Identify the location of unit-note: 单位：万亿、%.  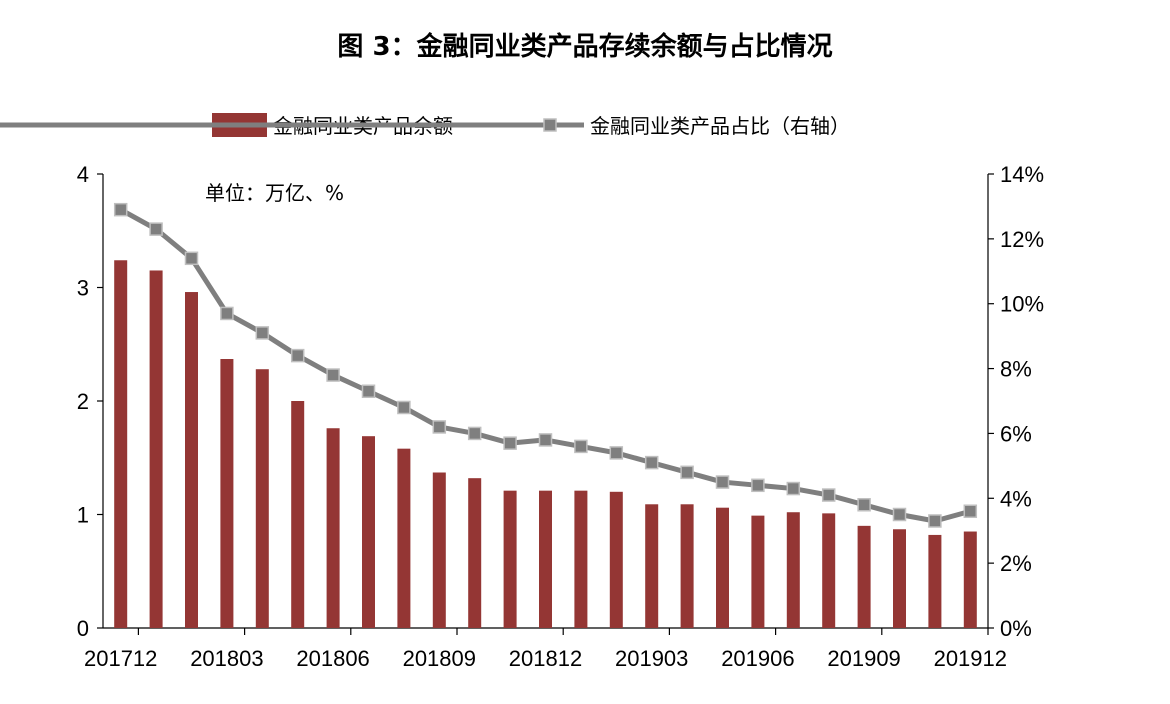
(274, 193).